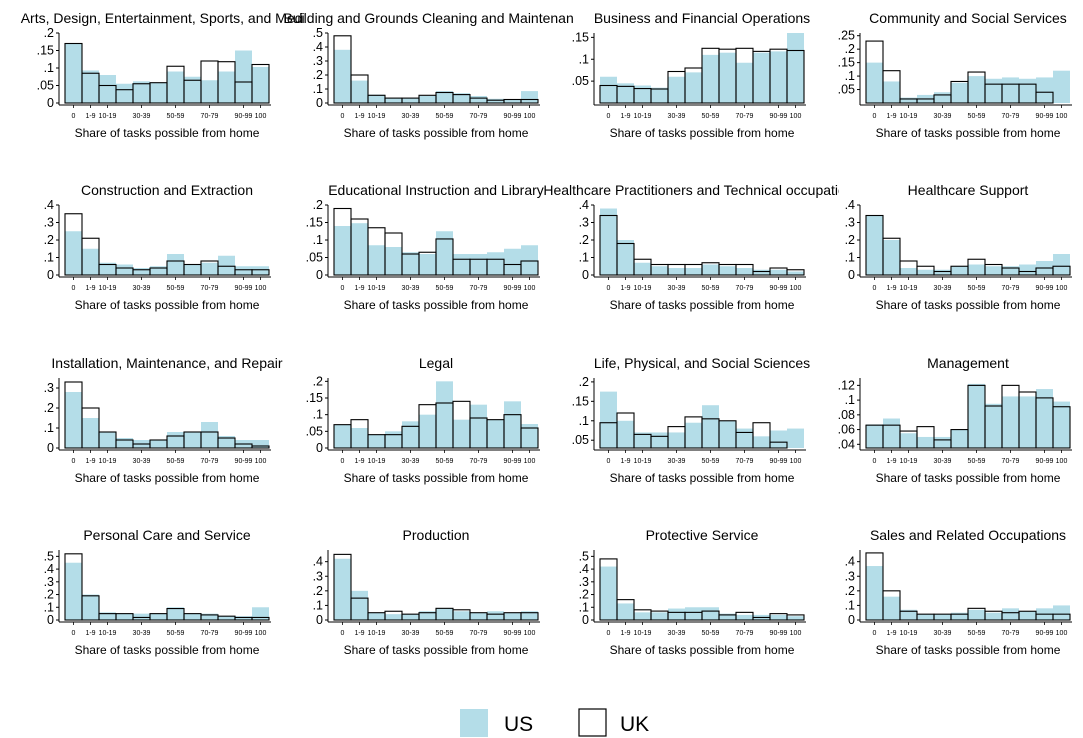 The image size is (1083, 738). Describe the element at coordinates (176, 288) in the screenshot. I see `x-tick-label: 50-59` at that location.